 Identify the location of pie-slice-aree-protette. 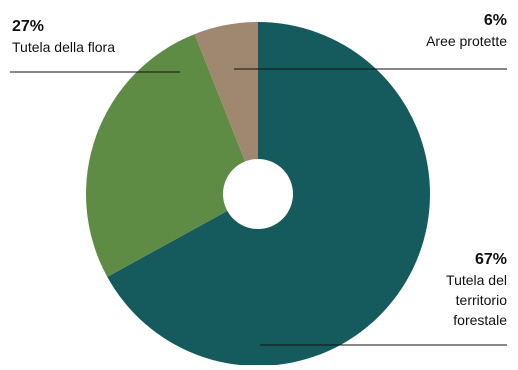
(226, 108).